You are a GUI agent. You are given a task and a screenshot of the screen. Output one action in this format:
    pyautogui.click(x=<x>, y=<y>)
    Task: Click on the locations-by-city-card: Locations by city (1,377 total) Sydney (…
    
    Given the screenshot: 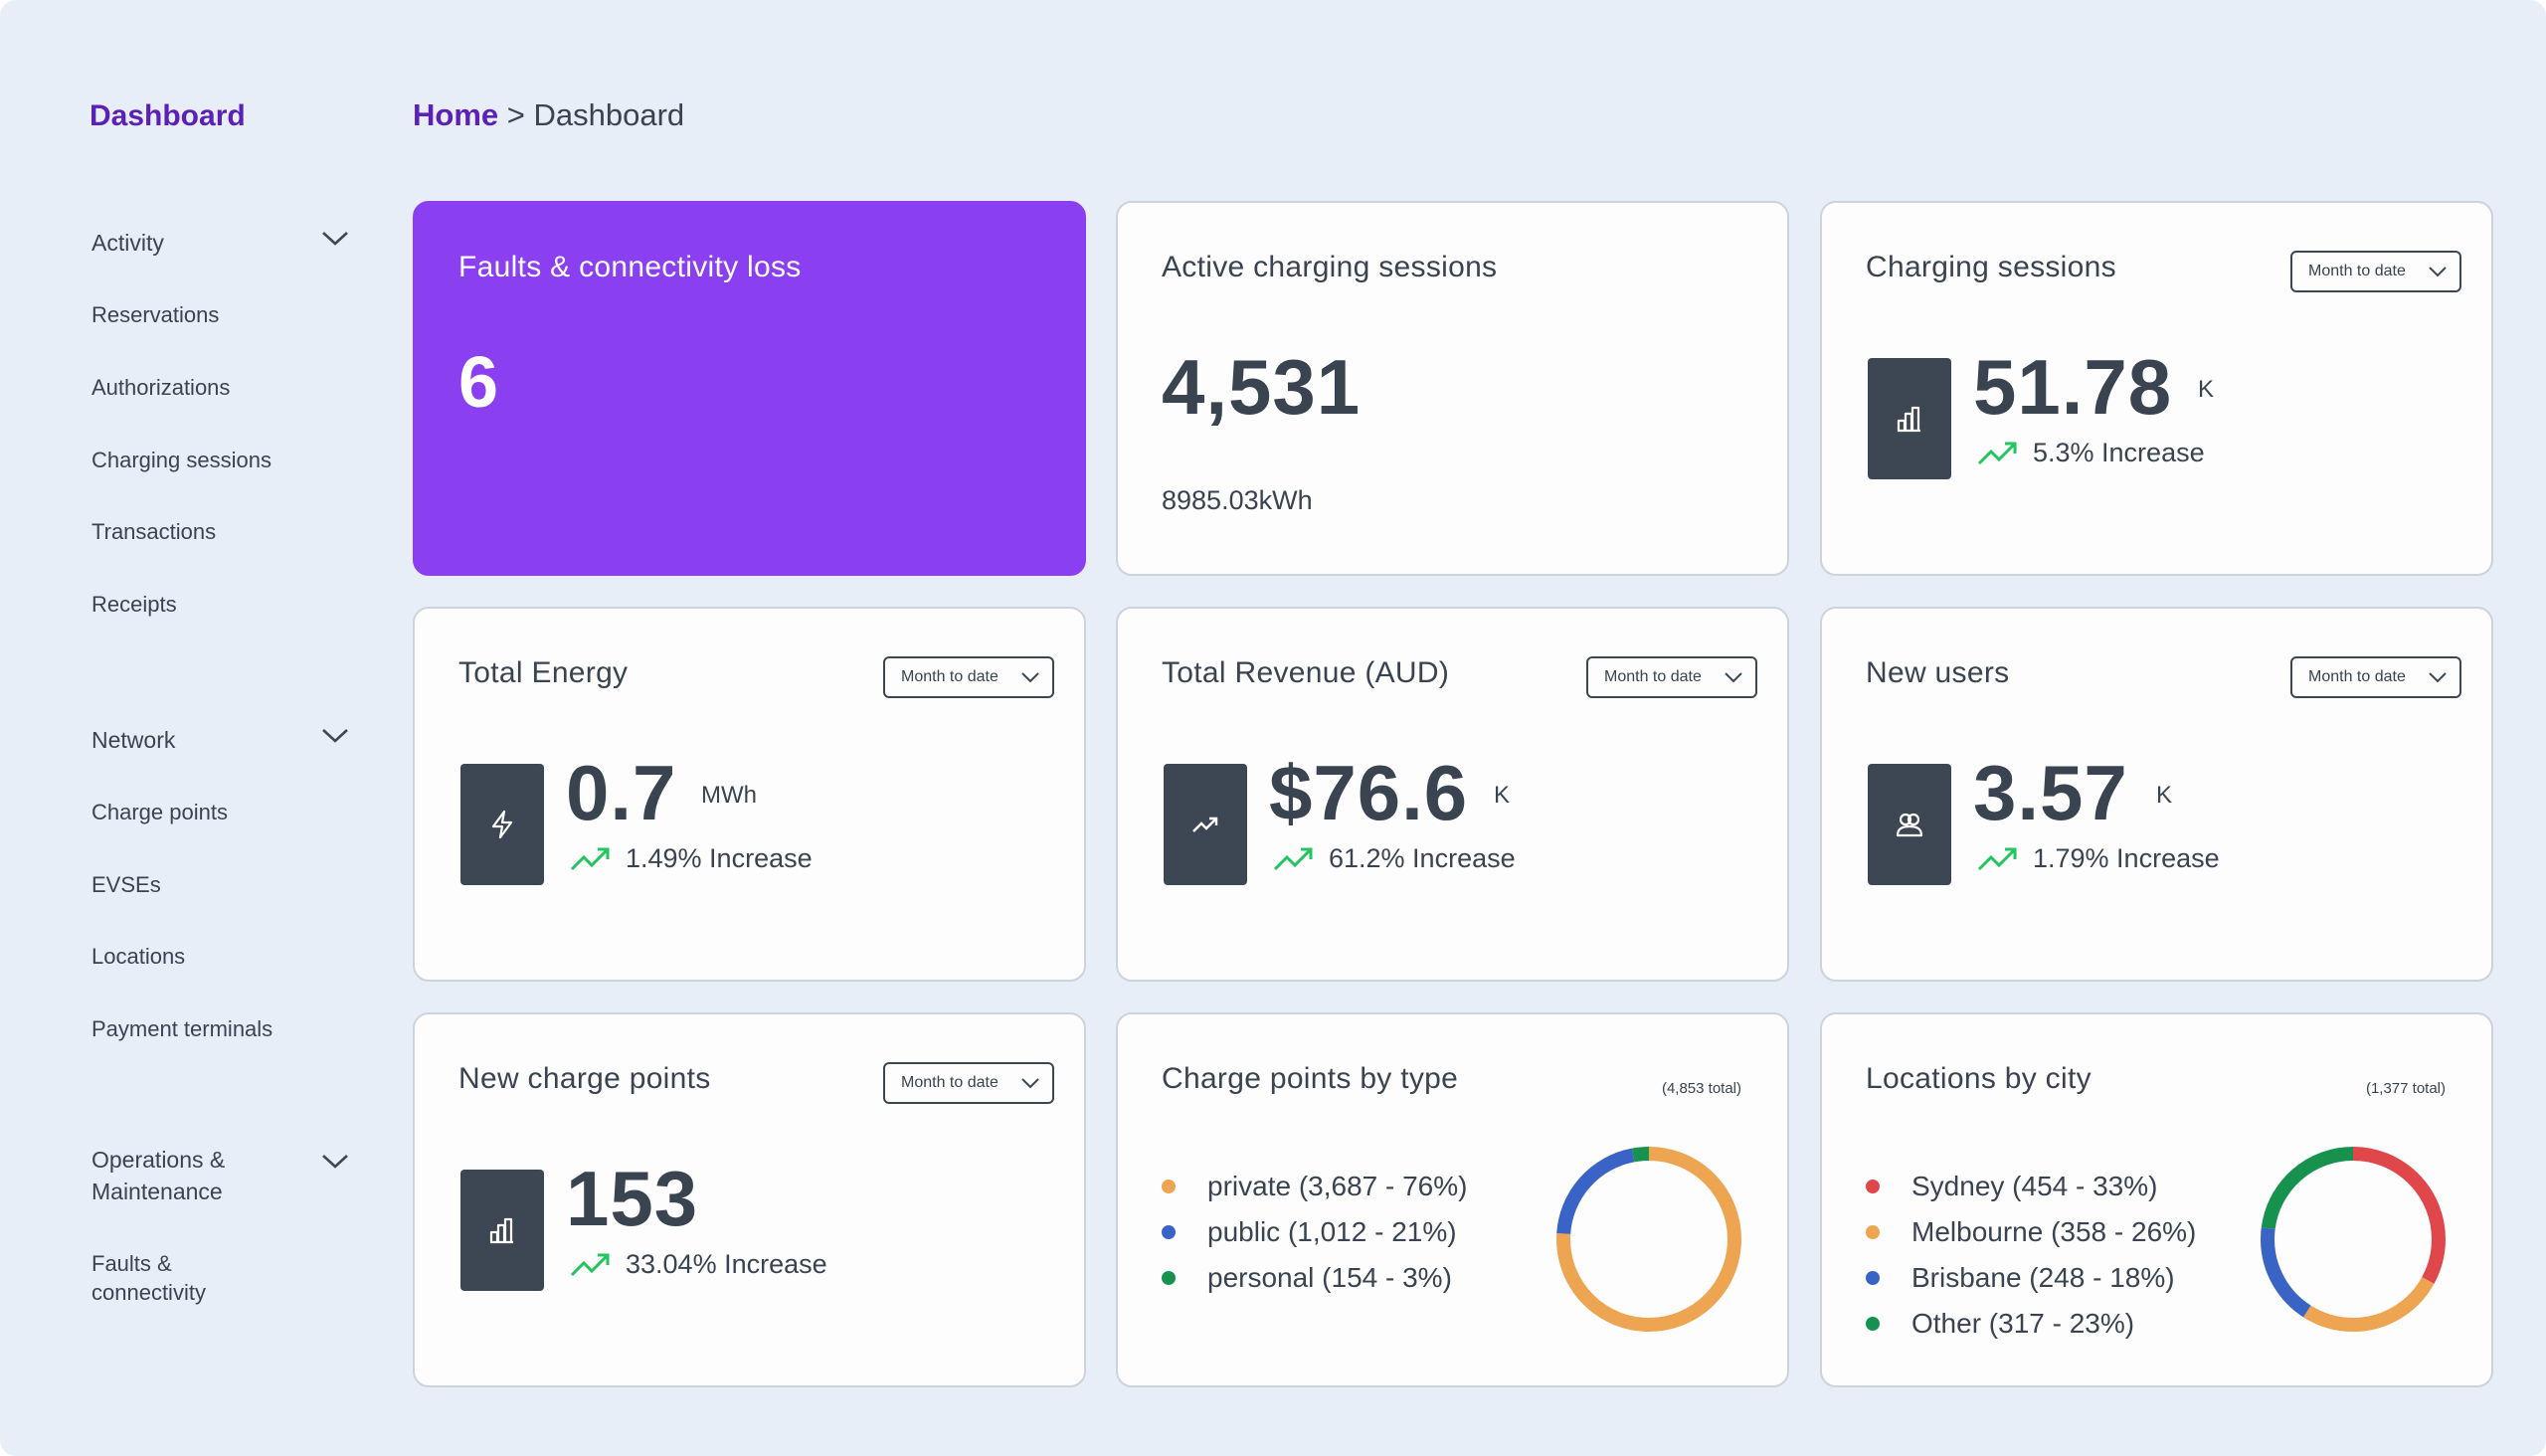 What is the action you would take?
    pyautogui.click(x=2156, y=1199)
    